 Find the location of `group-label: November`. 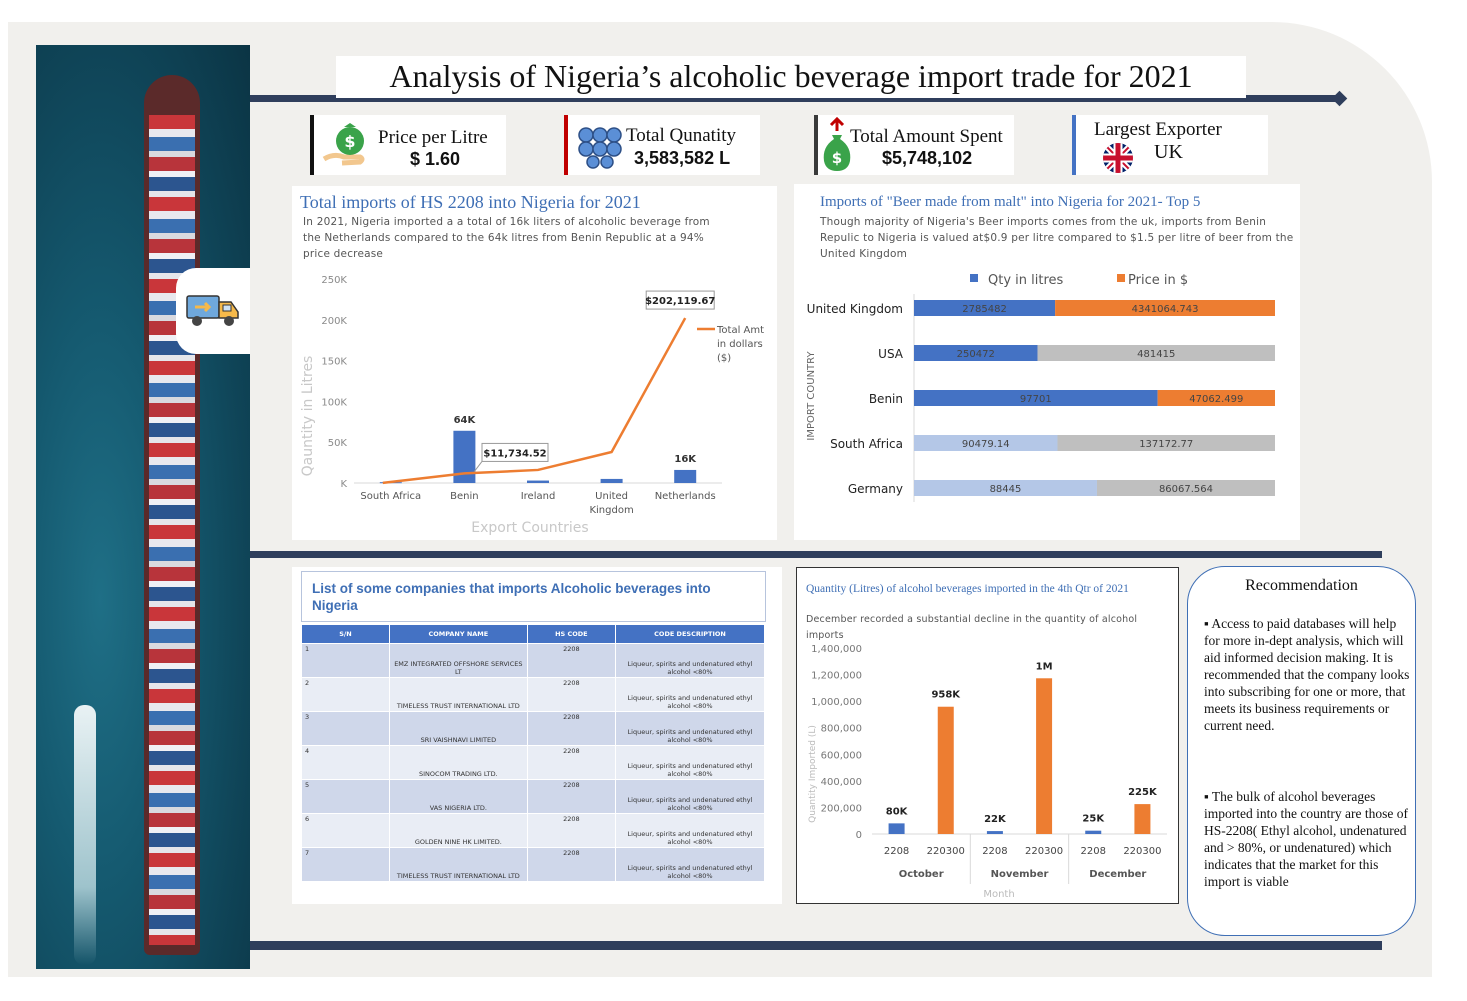

group-label: November is located at coordinates (1020, 874).